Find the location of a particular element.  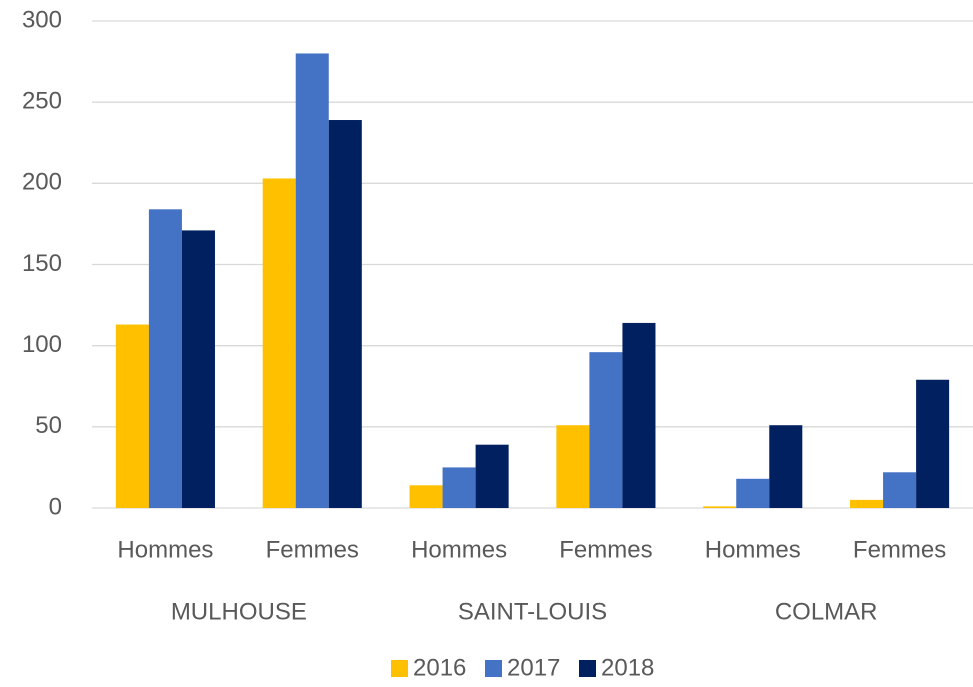

legend-label: 2018 is located at coordinates (627, 667).